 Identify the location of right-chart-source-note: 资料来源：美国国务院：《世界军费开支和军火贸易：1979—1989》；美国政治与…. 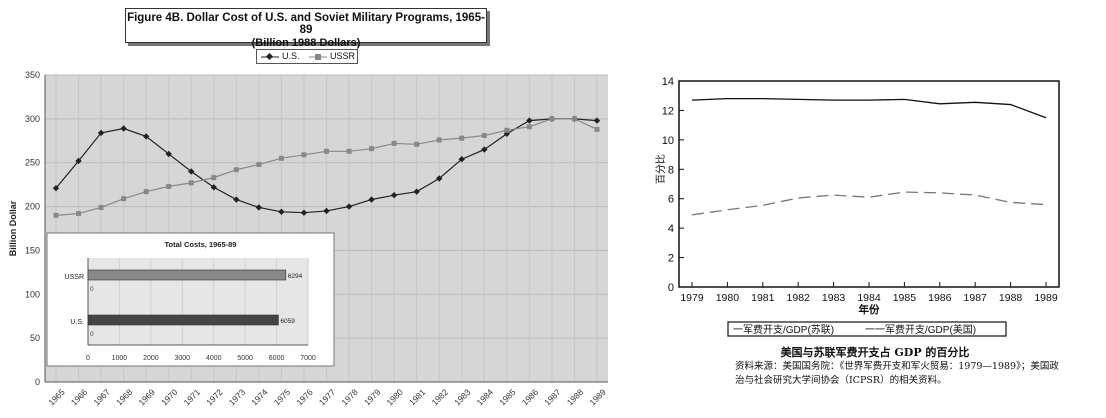
(897, 373).